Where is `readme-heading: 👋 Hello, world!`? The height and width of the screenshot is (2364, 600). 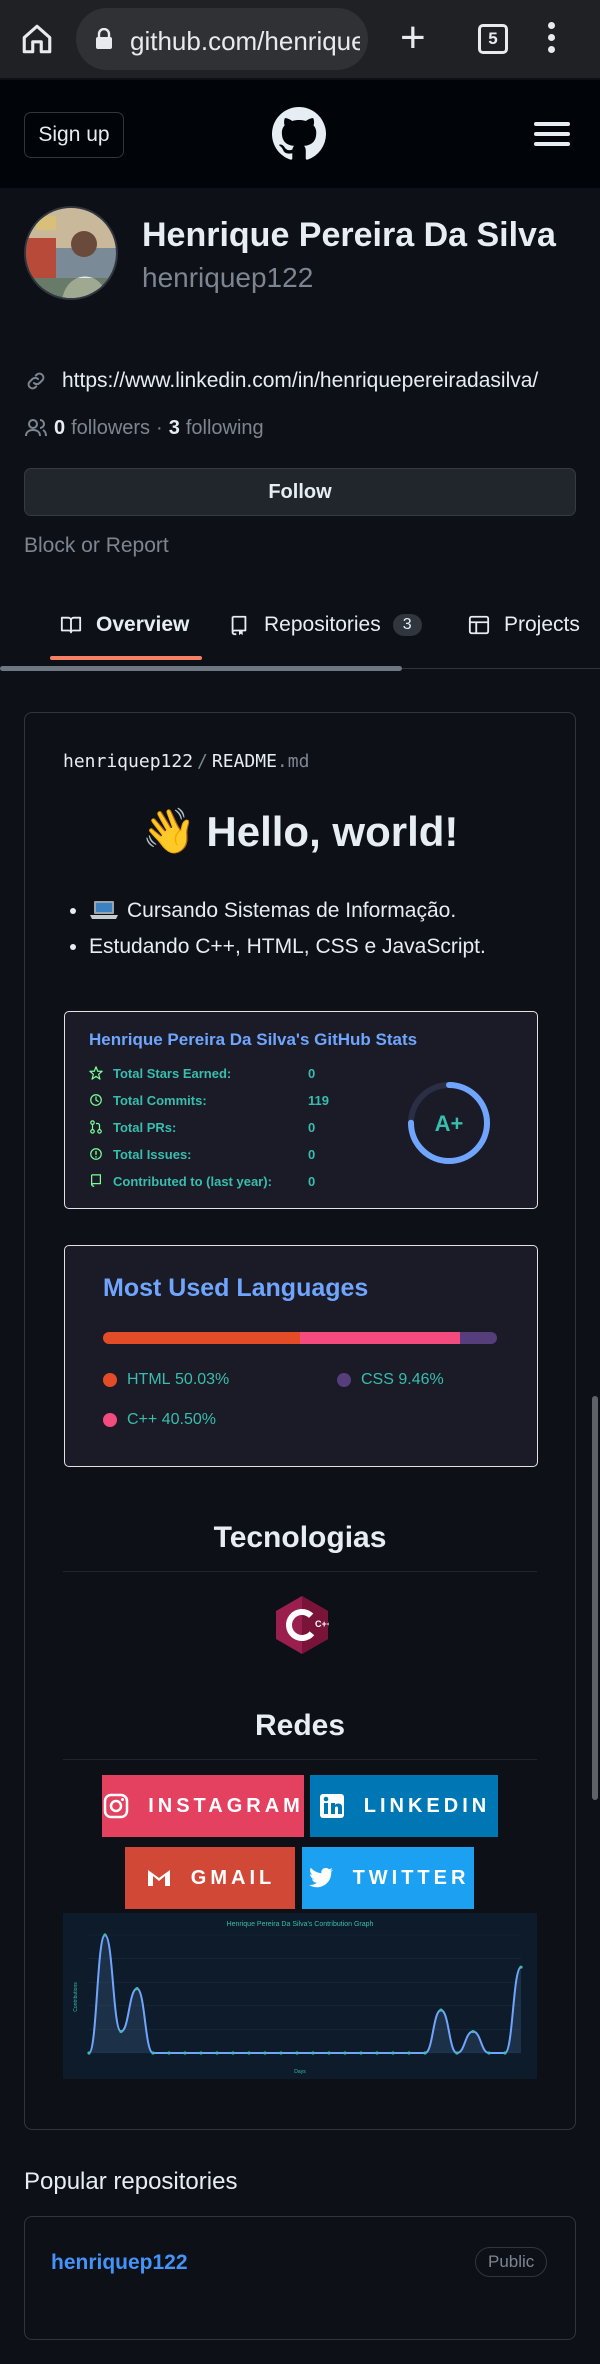 readme-heading: 👋 Hello, world! is located at coordinates (300, 831).